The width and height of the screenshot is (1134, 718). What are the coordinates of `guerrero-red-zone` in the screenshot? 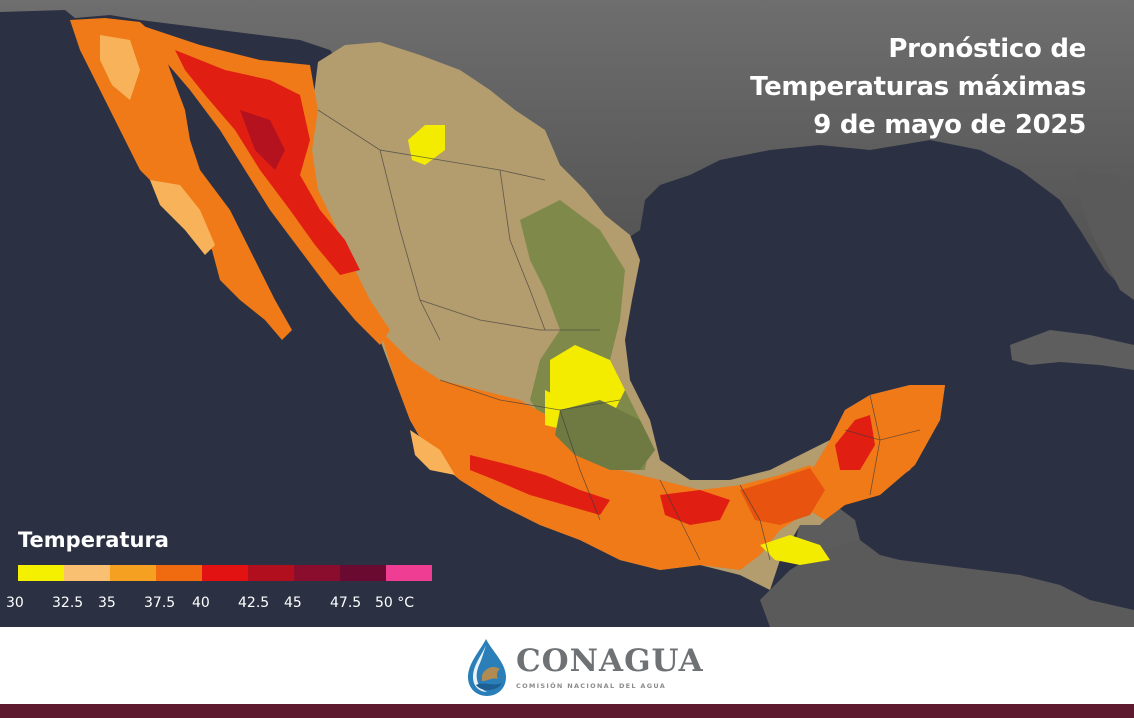 It's located at (540, 485).